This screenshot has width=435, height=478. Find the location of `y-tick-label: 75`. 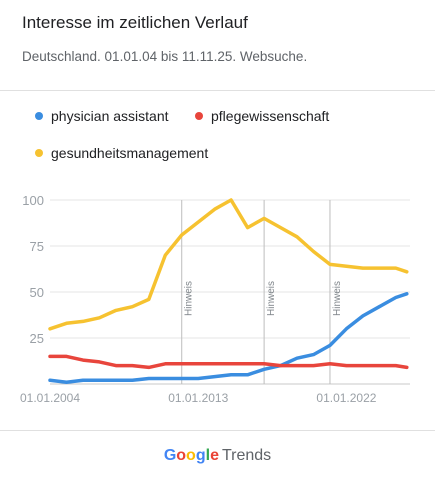

y-tick-label: 75 is located at coordinates (37, 246).